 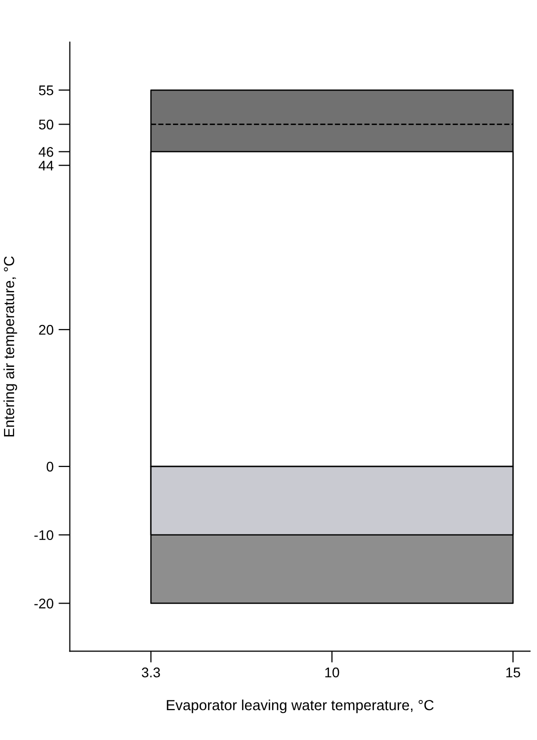 I want to click on y-tick-label: 44, so click(x=46, y=165).